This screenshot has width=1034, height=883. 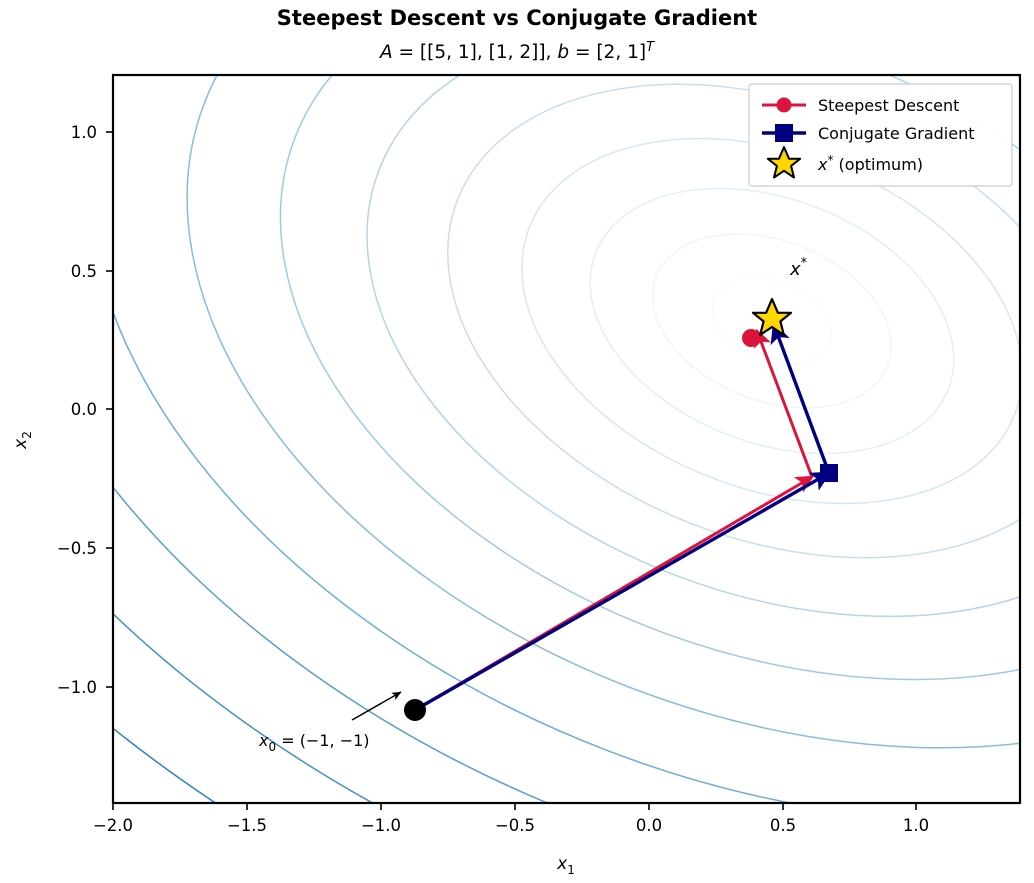 I want to click on x-tick-label-3: −0.5, so click(x=515, y=825).